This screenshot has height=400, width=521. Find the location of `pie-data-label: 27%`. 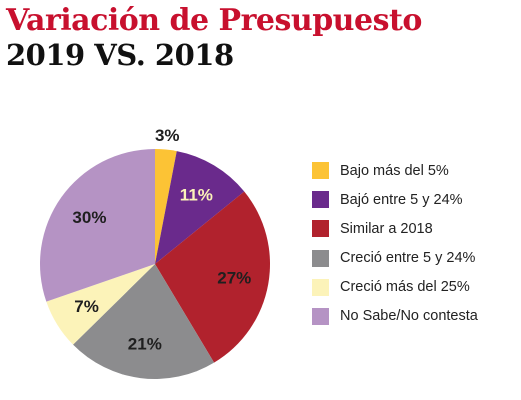

pie-data-label: 27% is located at coordinates (234, 277).